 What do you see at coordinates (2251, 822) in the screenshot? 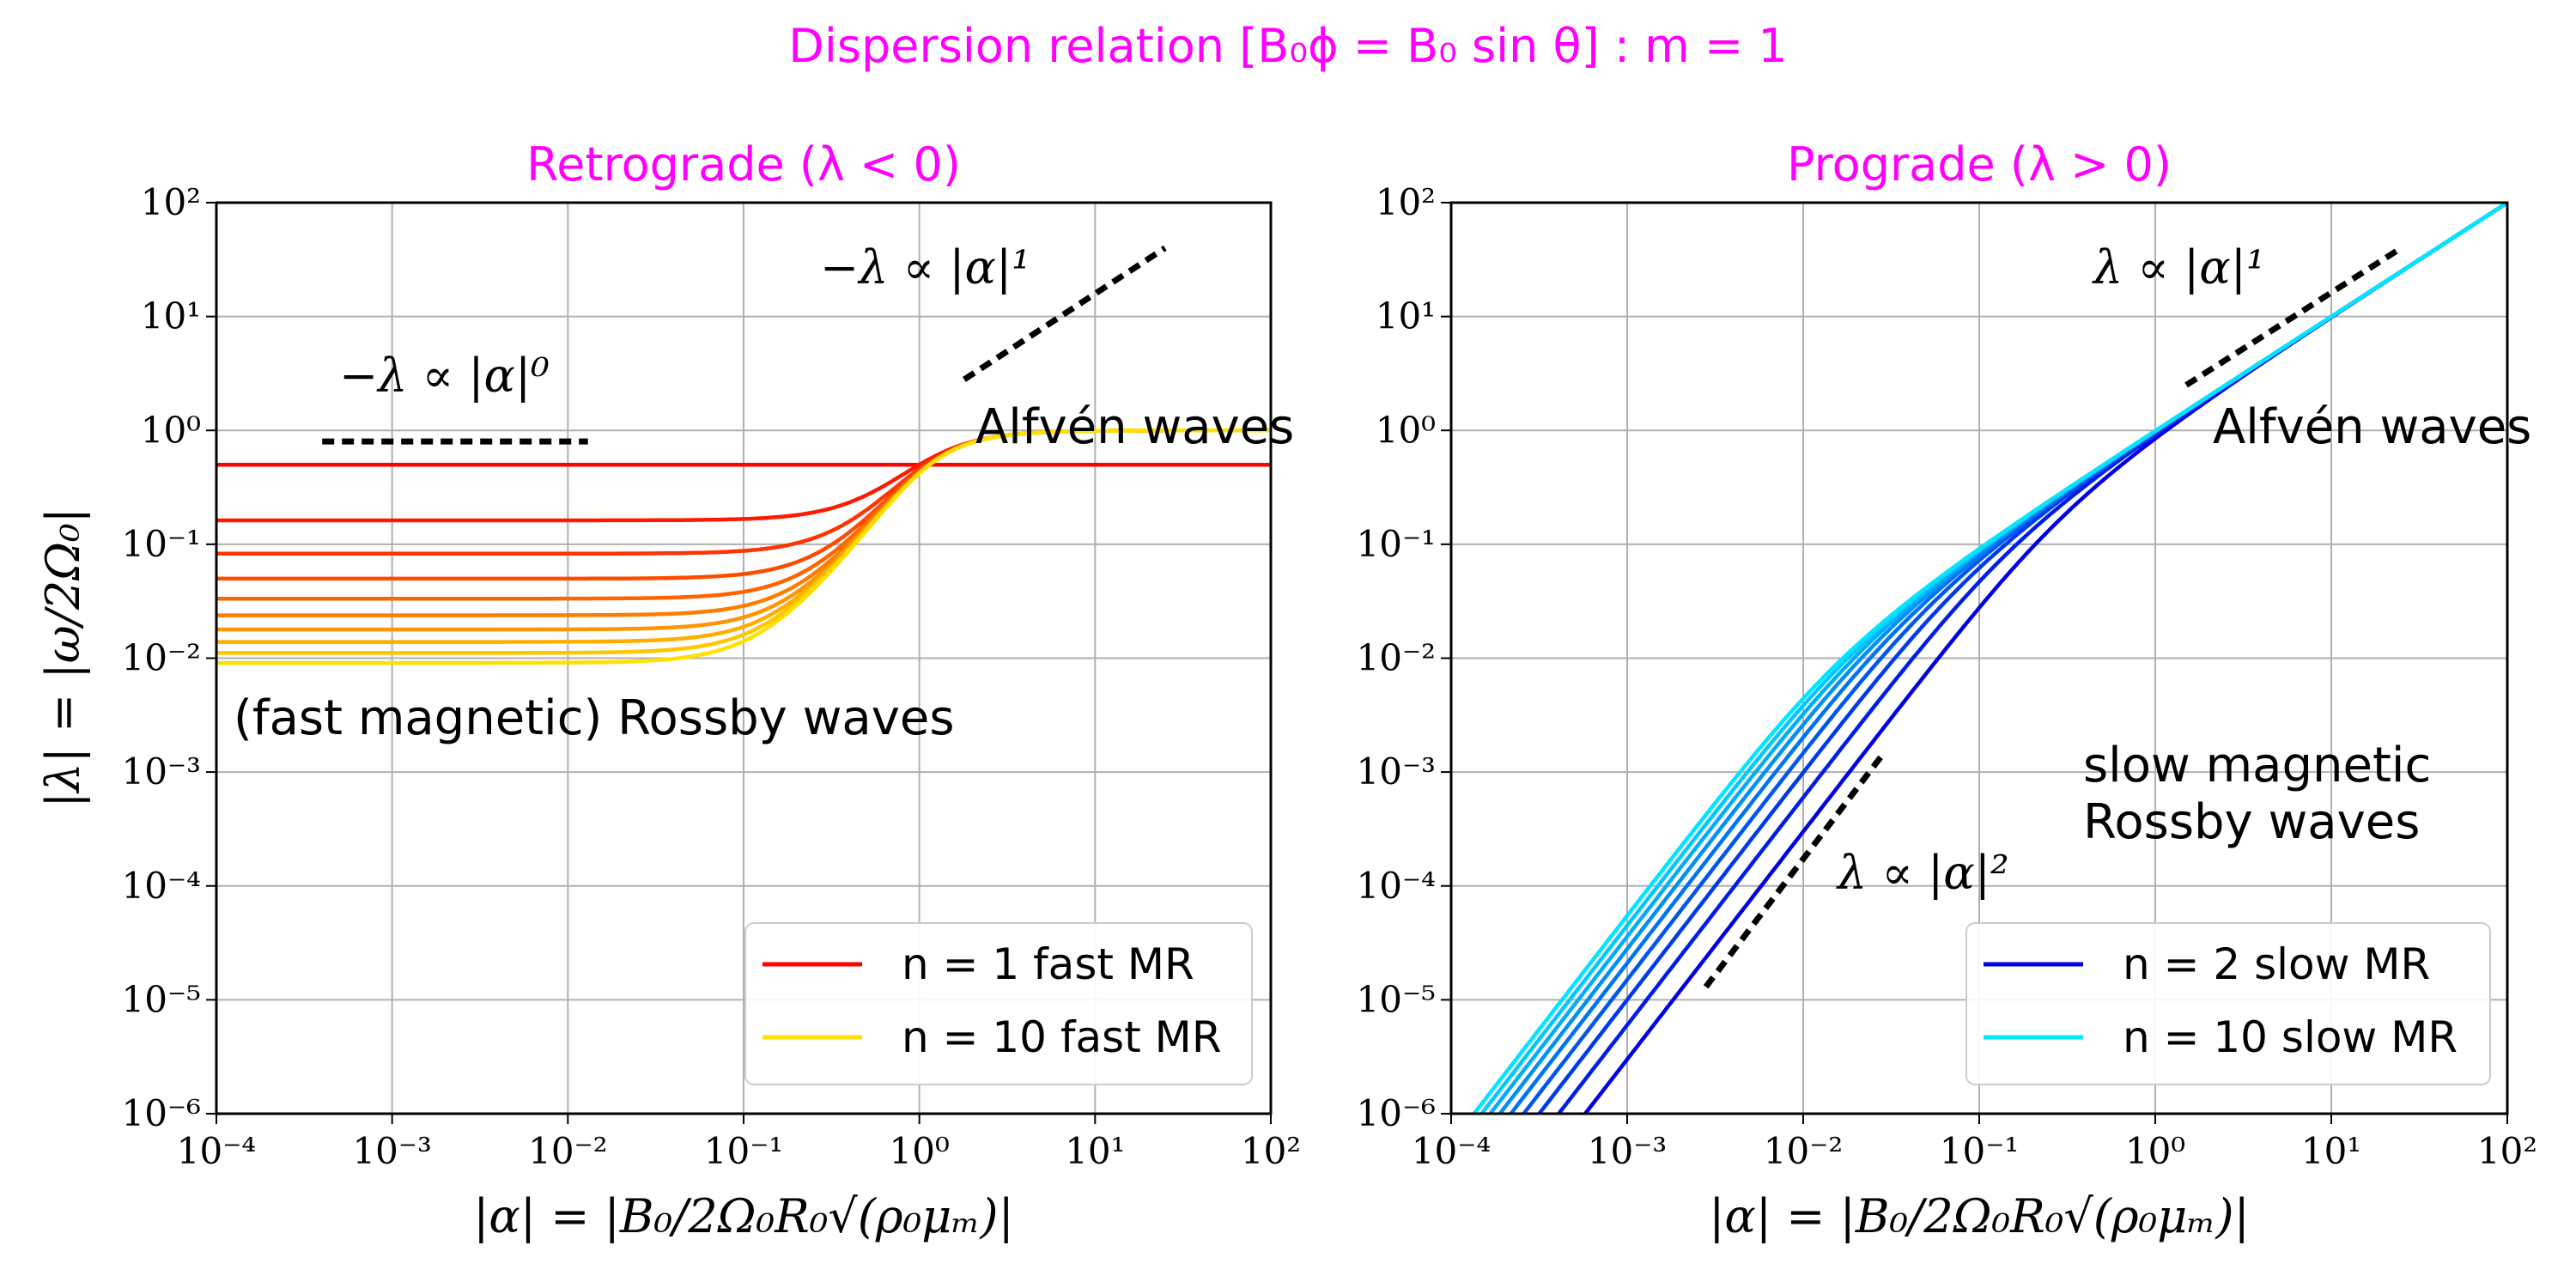
I see `annotation-rossby-waves: Rossby waves` at bounding box center [2251, 822].